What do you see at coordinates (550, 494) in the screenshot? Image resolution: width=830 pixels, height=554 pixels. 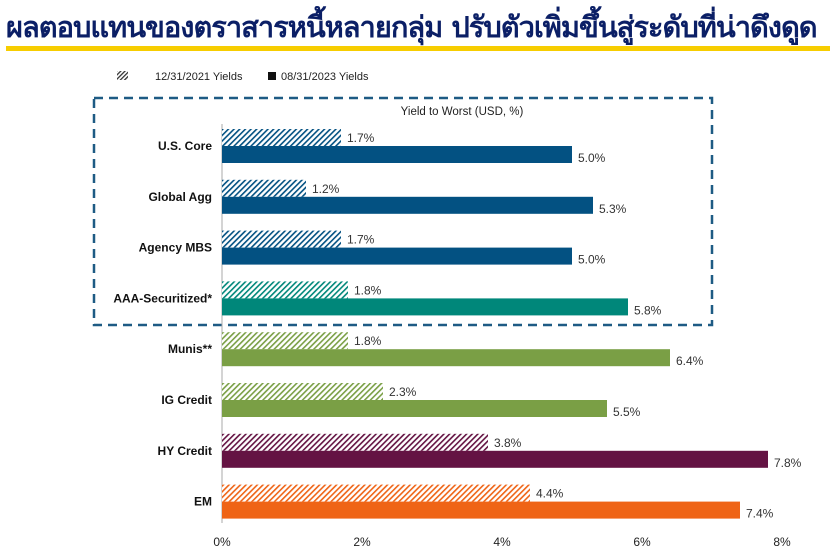 I see `data-label-2021: 4.4%` at bounding box center [550, 494].